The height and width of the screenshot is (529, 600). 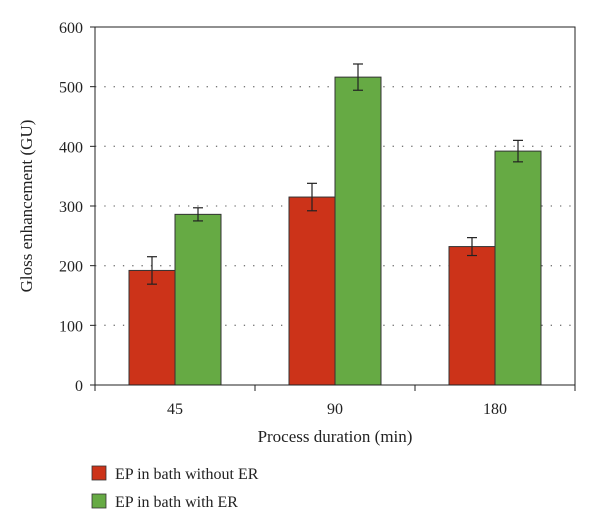 I want to click on legend-label-with-er: EP in bath with ER, so click(x=176, y=502).